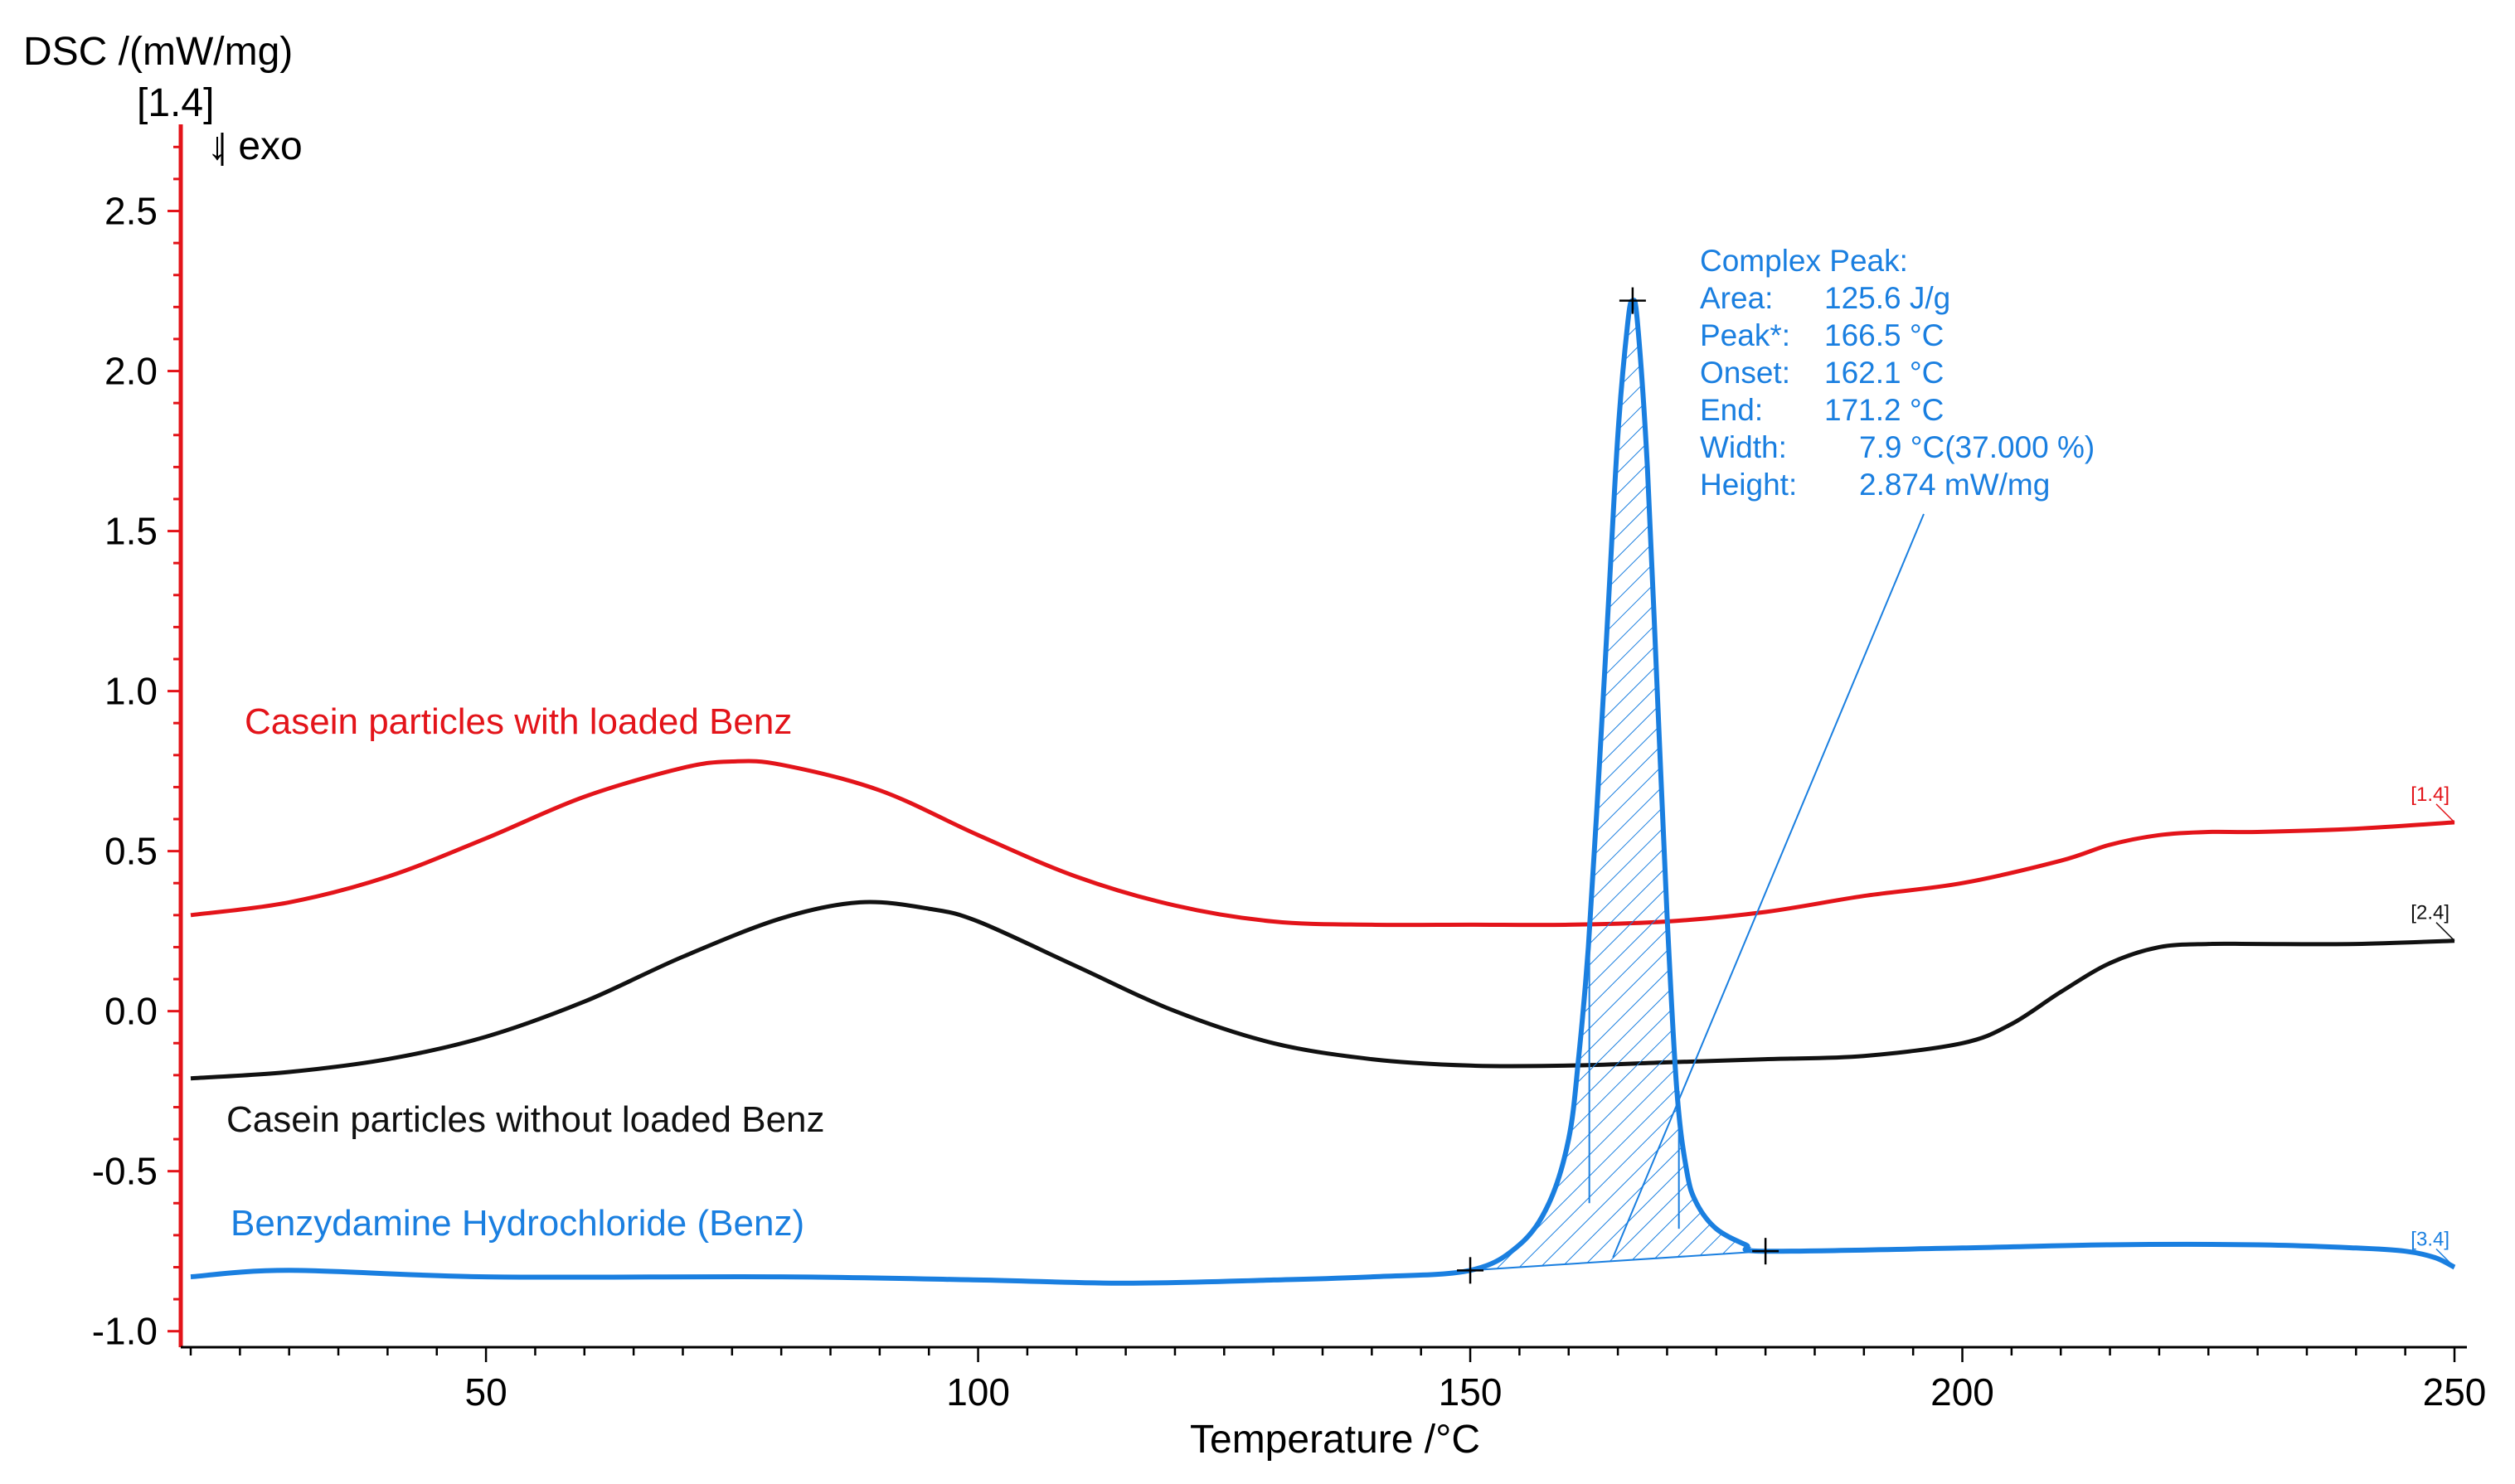 The image size is (2515, 1484). I want to click on peak-leader-line, so click(1768, 886).